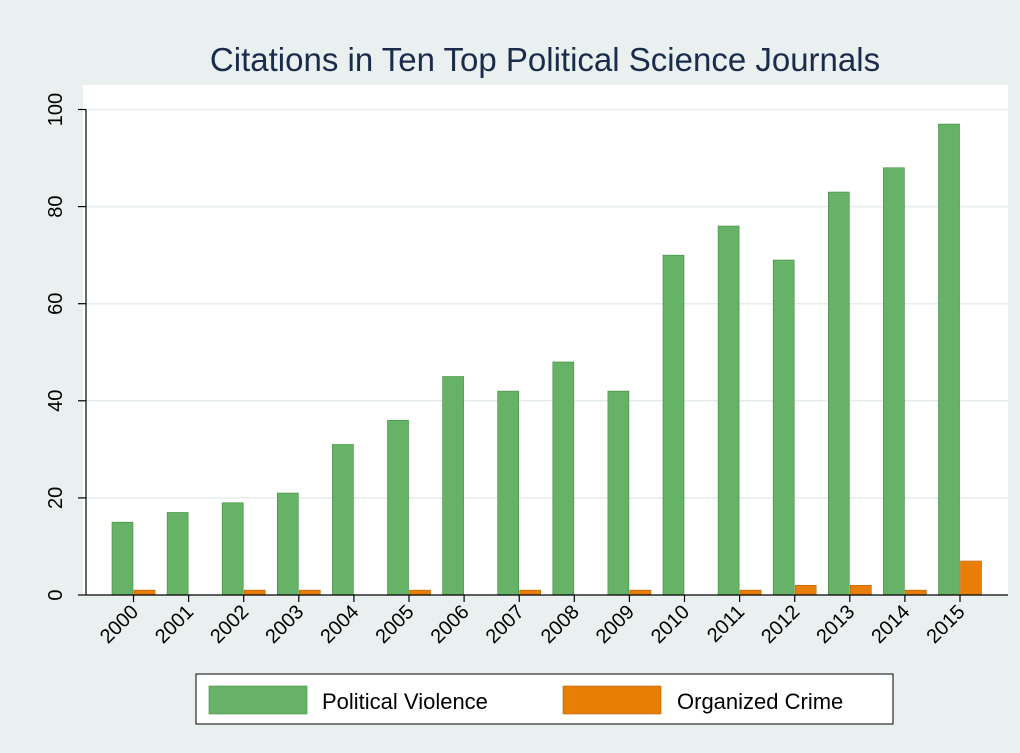  What do you see at coordinates (405, 701) in the screenshot?
I see `legend-label-political-violence: Political Violence` at bounding box center [405, 701].